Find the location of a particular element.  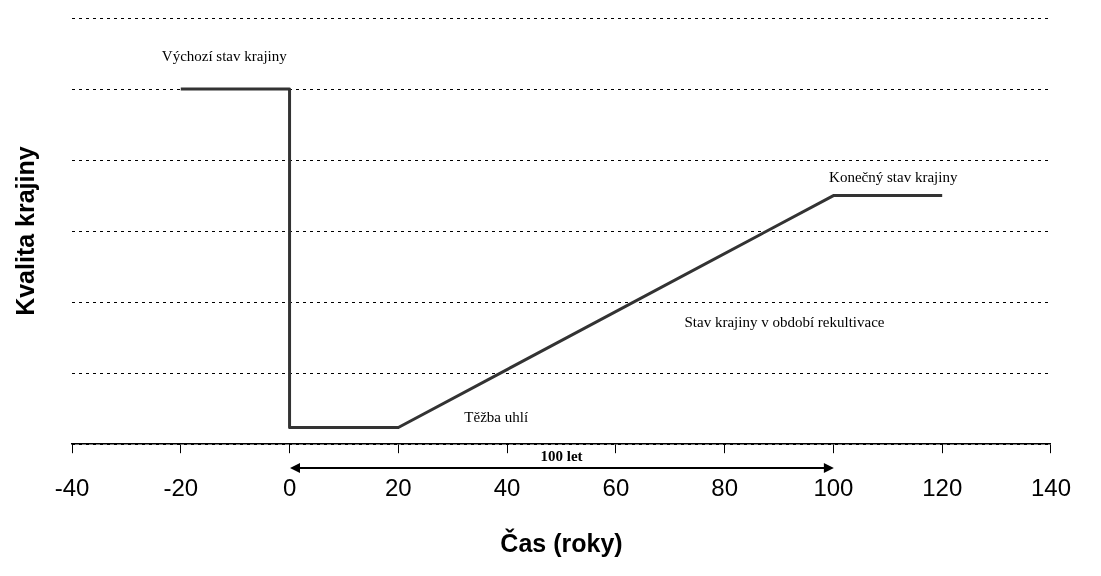

x-tick-label: 40 is located at coordinates (507, 488).